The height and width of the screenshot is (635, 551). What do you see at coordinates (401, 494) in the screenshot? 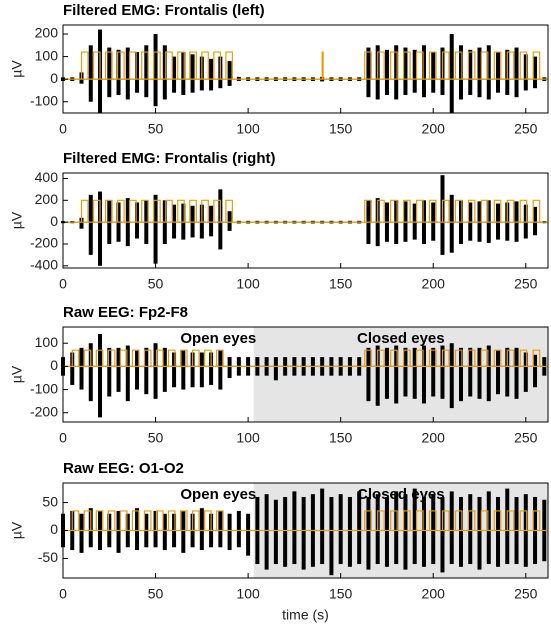
I see `annotation: Closed eyes` at bounding box center [401, 494].